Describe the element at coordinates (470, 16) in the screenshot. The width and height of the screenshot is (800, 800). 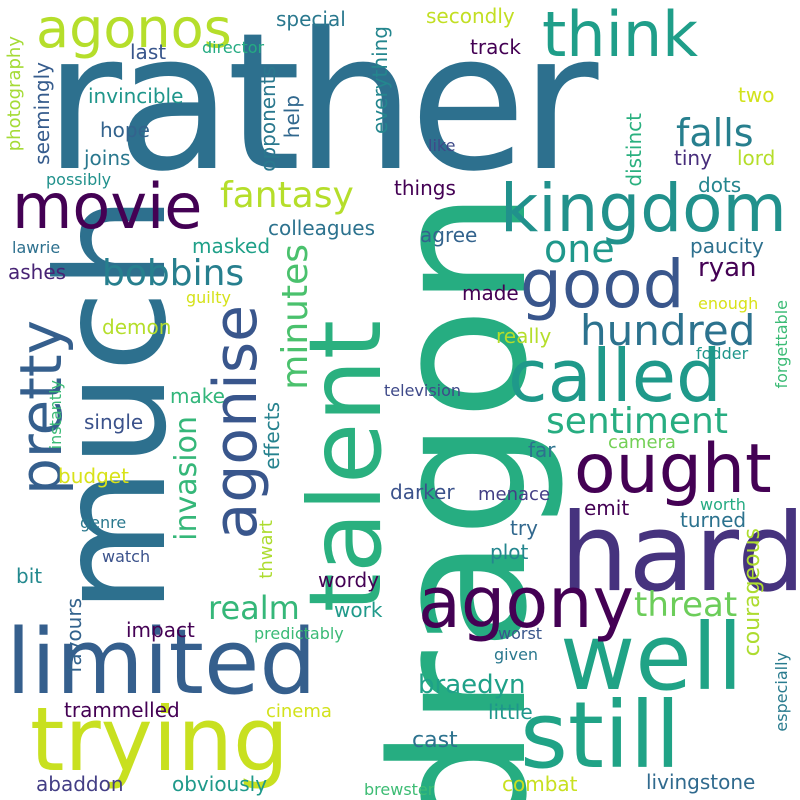
I see `word-secondly: secondly` at that location.